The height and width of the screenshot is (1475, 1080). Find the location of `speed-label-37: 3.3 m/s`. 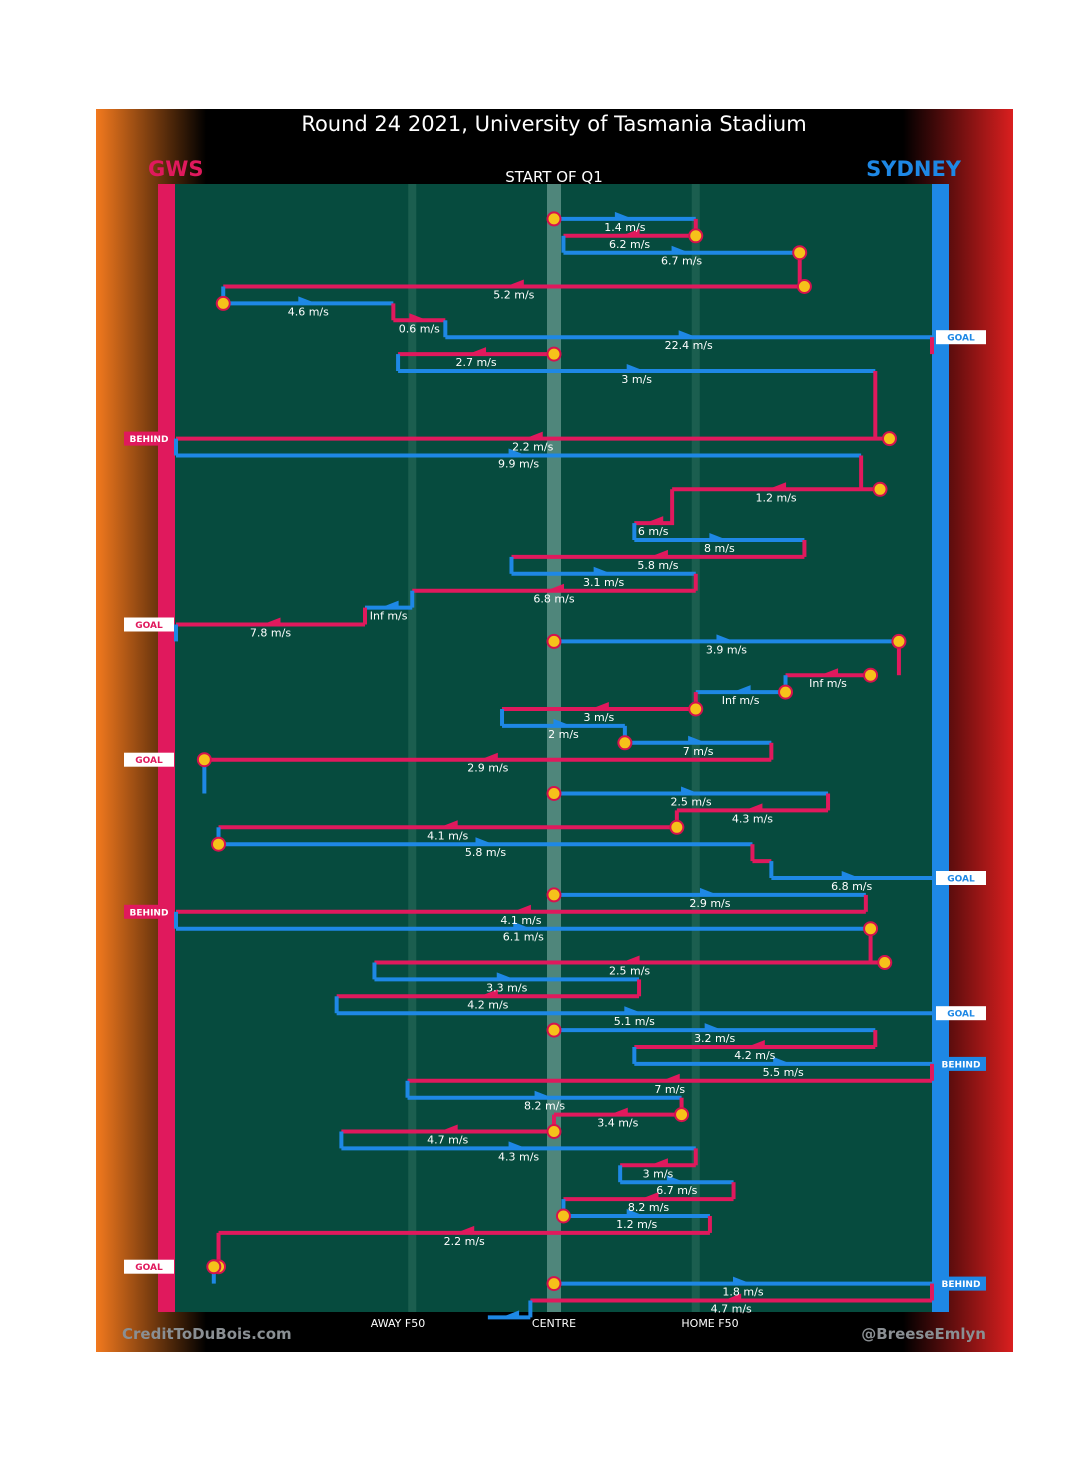

speed-label-37: 3.3 m/s is located at coordinates (506, 987).